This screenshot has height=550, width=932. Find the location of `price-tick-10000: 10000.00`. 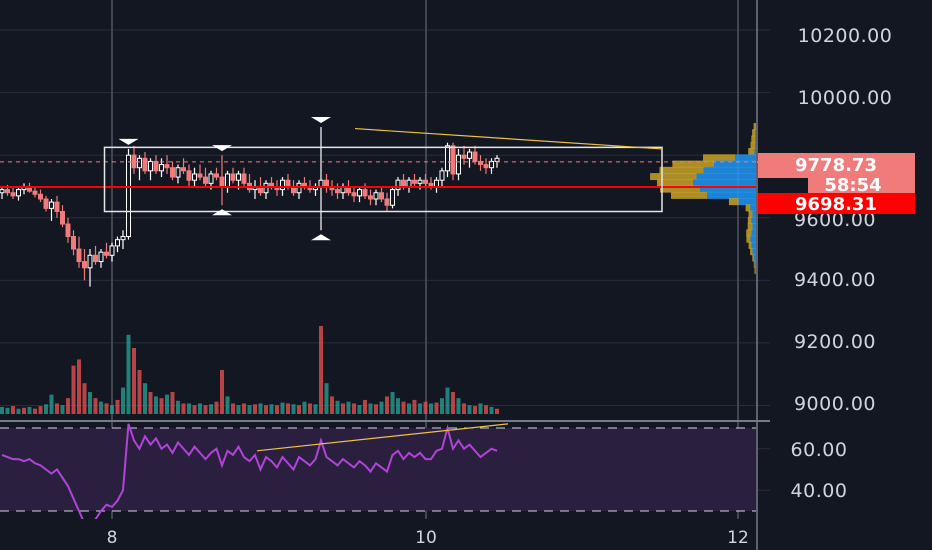

price-tick-10000: 10000.00 is located at coordinates (845, 98).